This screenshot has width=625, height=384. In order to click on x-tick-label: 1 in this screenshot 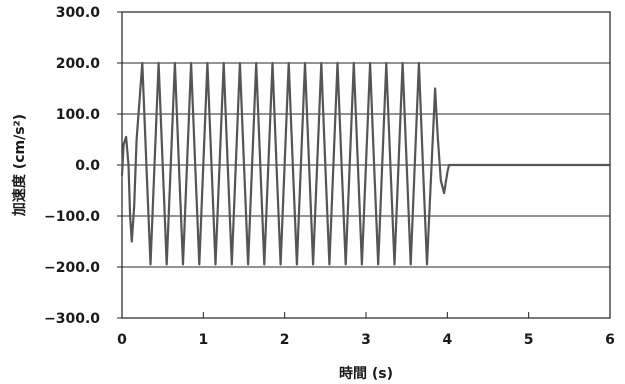, I will do `click(203, 340)`.